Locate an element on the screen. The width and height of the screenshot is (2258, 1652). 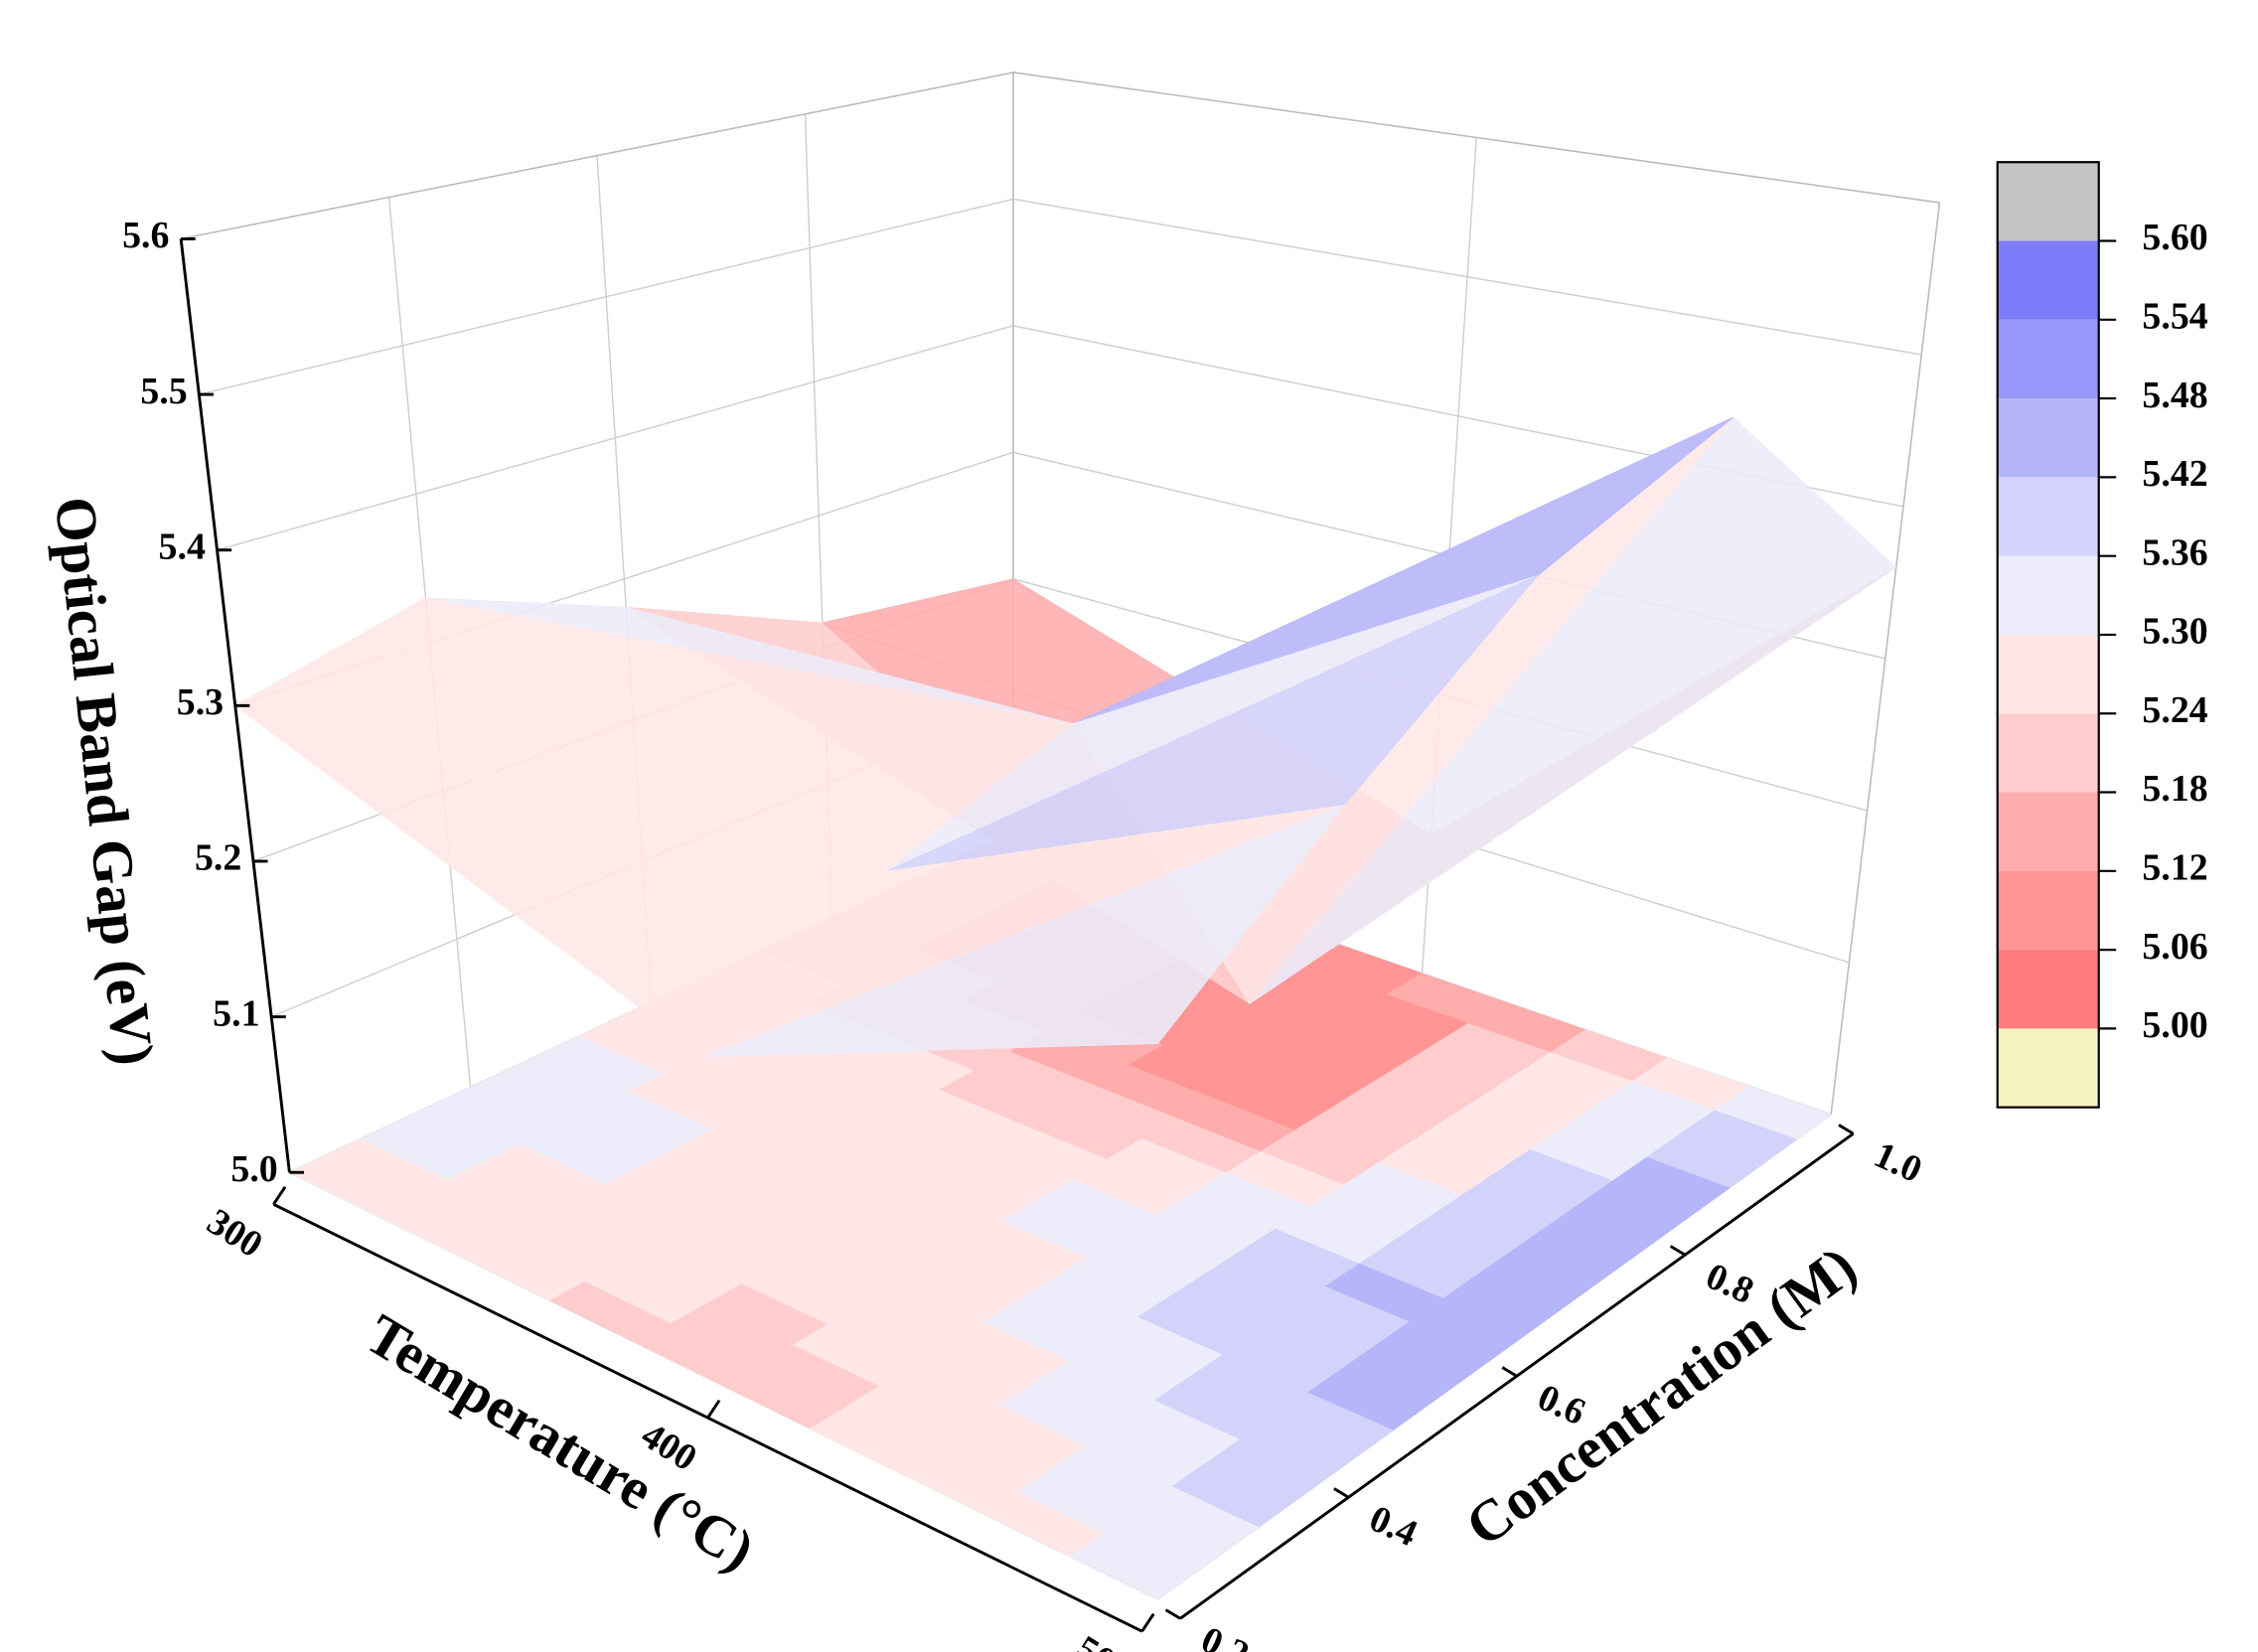
surface-facet is located at coordinates (1025, 931).